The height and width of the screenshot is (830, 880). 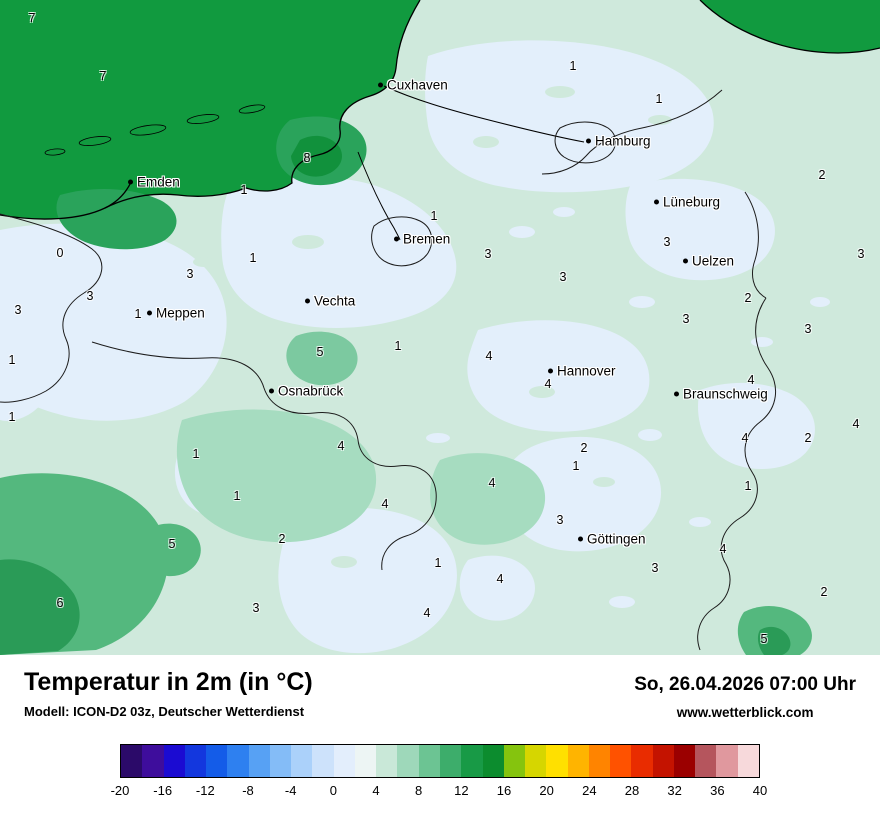 I want to click on colorbar-tick-label: 24, so click(x=589, y=790).